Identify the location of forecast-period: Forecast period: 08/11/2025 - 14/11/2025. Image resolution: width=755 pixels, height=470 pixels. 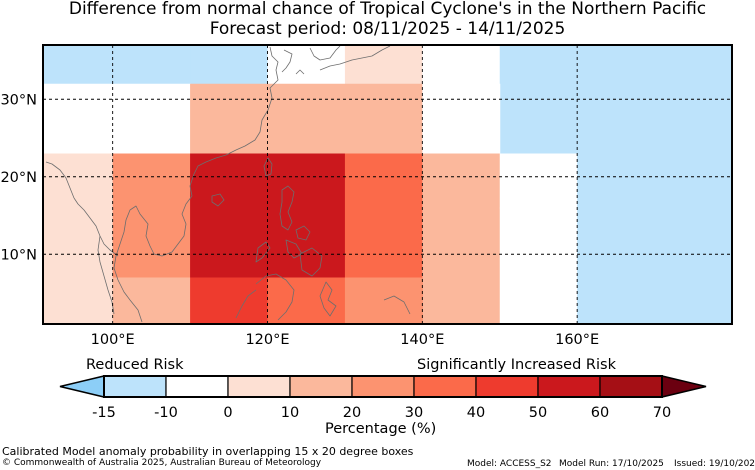
(387, 29).